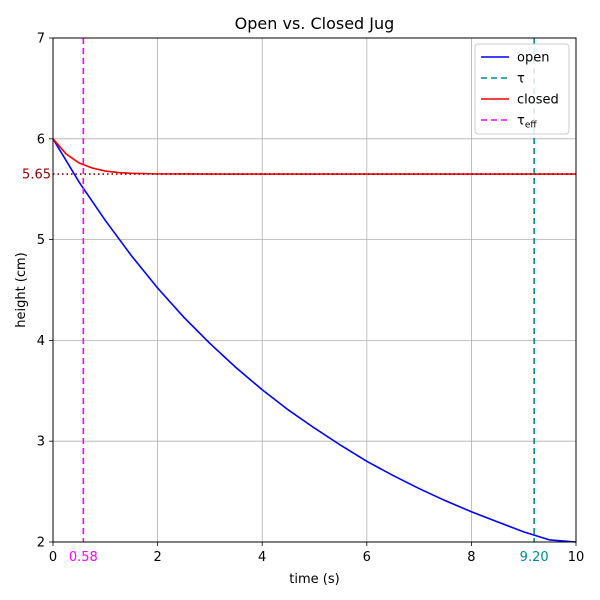 The image size is (600, 600). I want to click on y-axis-label: height (cm), so click(21, 290).